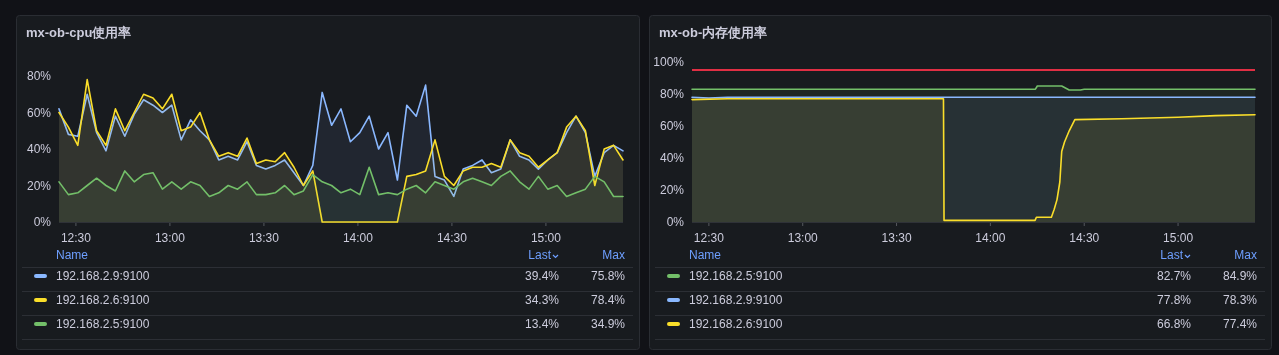 The image size is (1279, 355). Describe the element at coordinates (1174, 324) in the screenshot. I see `text: 66.8%` at that location.